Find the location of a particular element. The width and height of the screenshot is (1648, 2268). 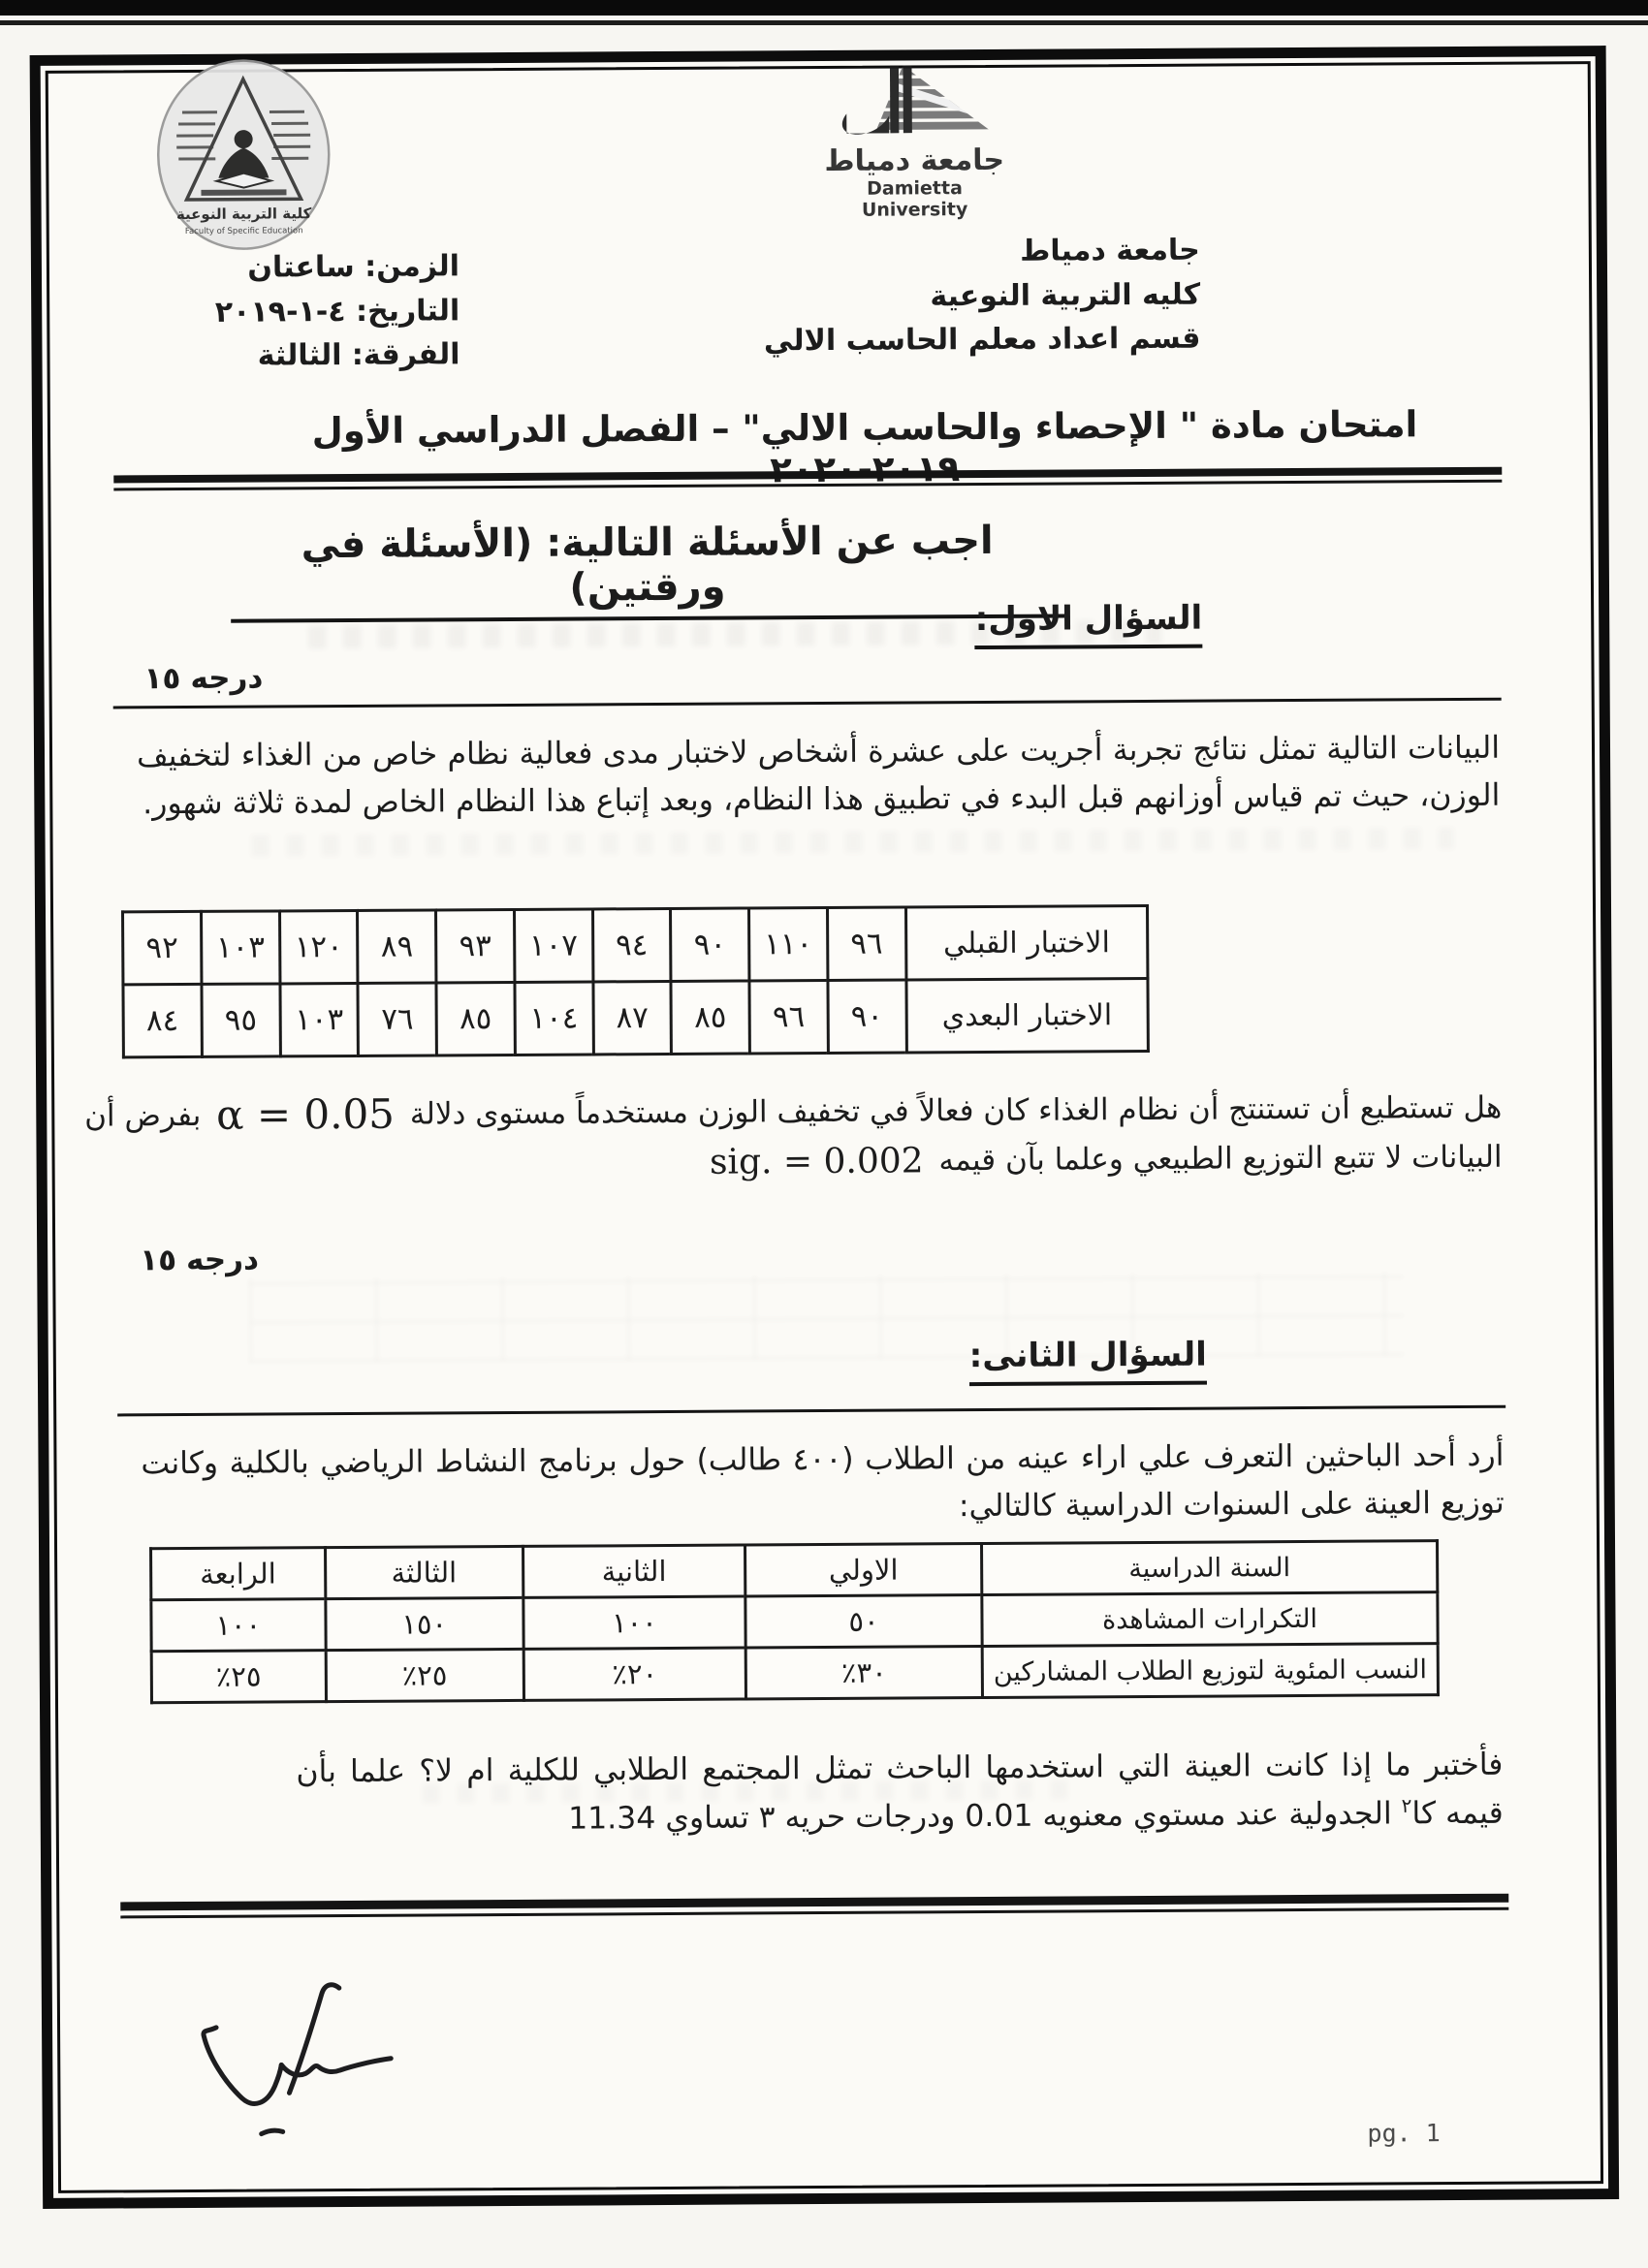

cell: ٨٩ is located at coordinates (397, 947).